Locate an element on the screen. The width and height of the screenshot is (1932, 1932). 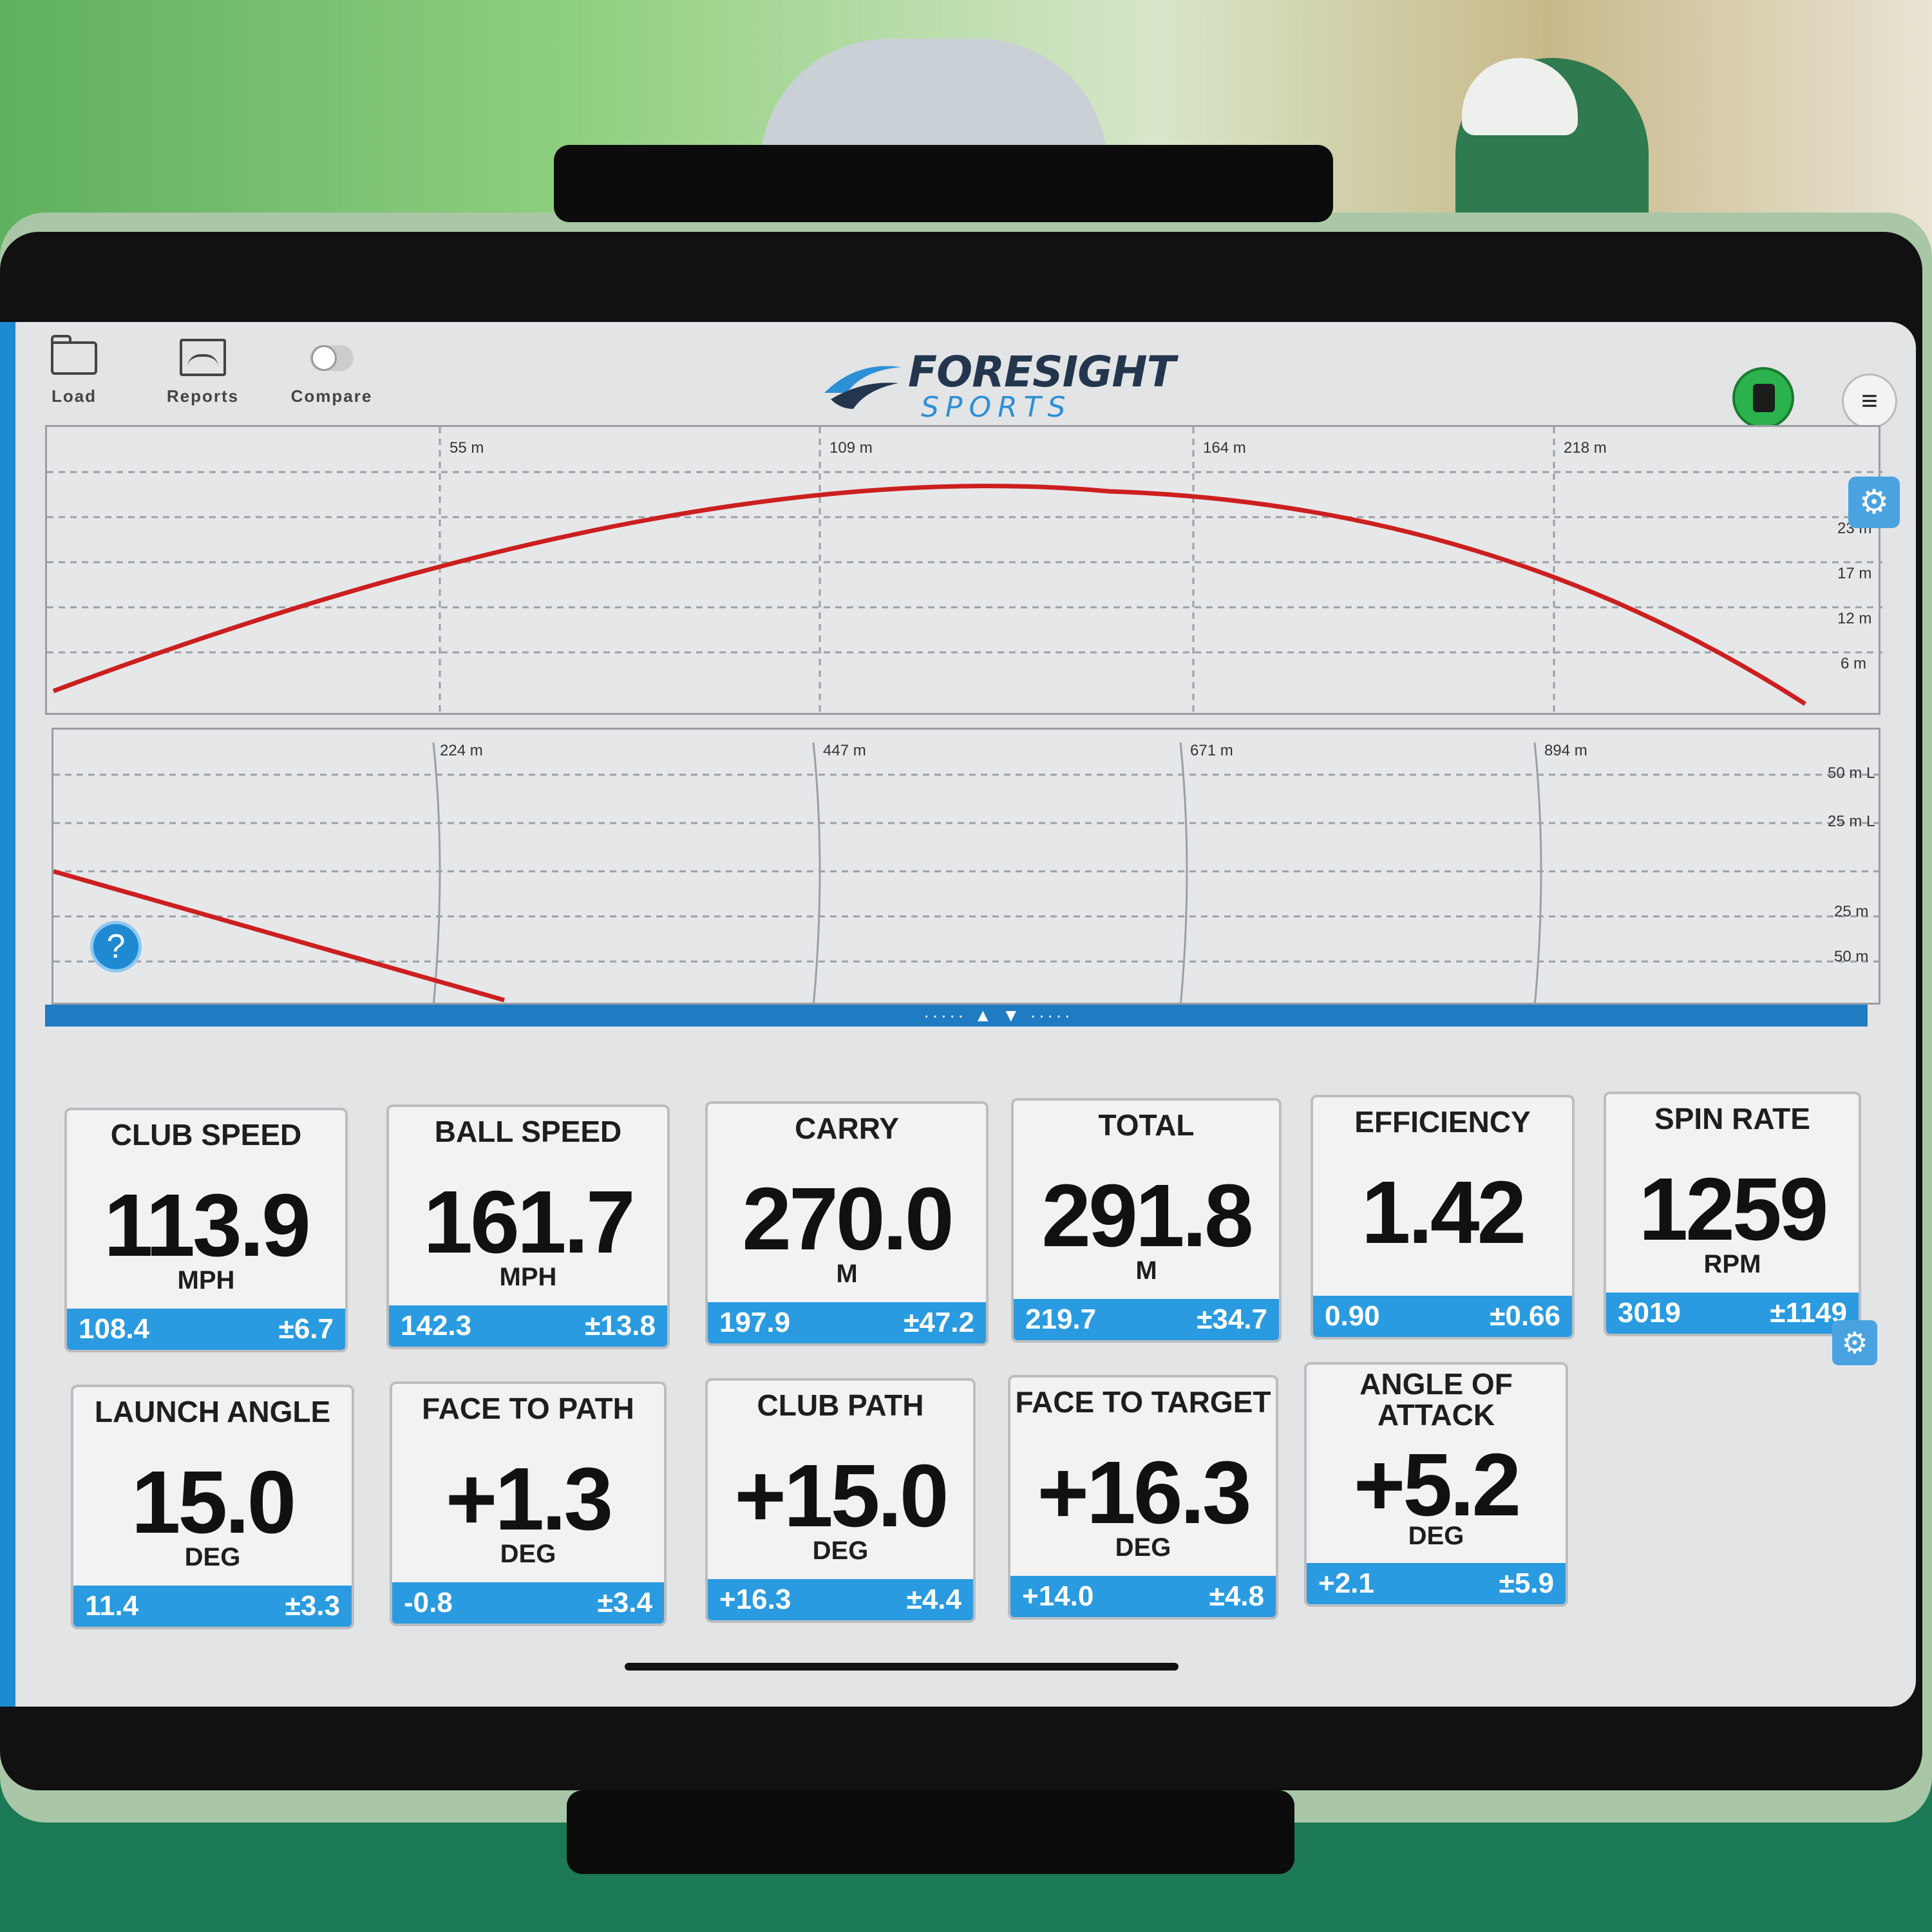
metric-tile-club-path: CLUB PATH +15.0 DEG +16.3 ±4.4 is located at coordinates (841, 1500).